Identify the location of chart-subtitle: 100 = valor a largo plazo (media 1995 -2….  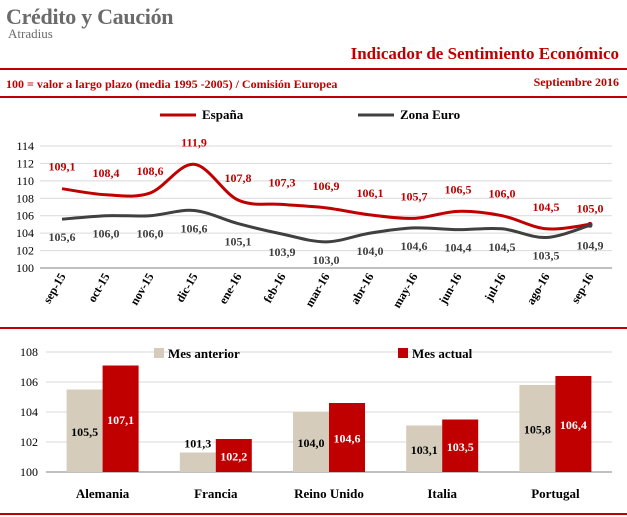
(172, 84).